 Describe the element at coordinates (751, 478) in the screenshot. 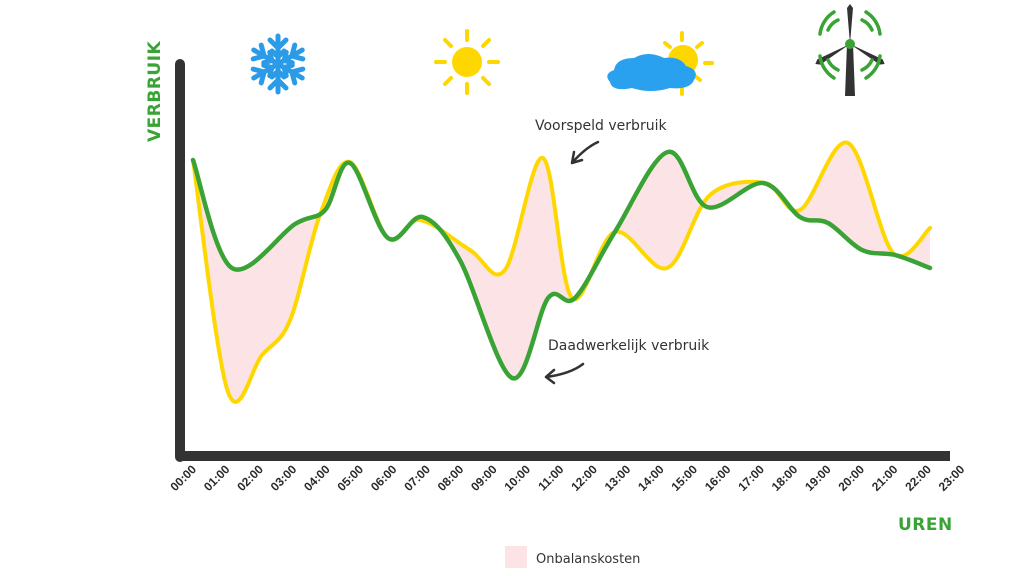

I see `x-tick-label: 17:00` at that location.